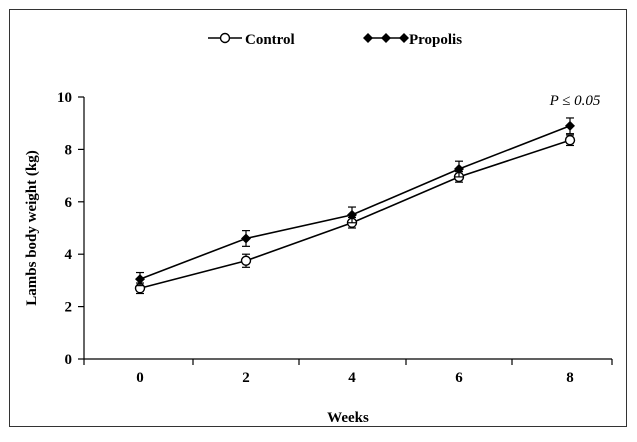 Image resolution: width=637 pixels, height=442 pixels. What do you see at coordinates (570, 378) in the screenshot?
I see `x-tick-label: 8` at bounding box center [570, 378].